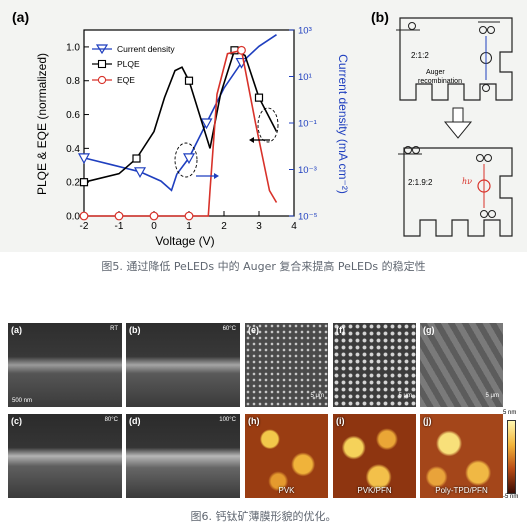 Image resolution: width=527 pixels, height=529 pixels. I want to click on figure-6-caption: 图6. 钙钛矿薄膜形貌的优化。, so click(263, 516).